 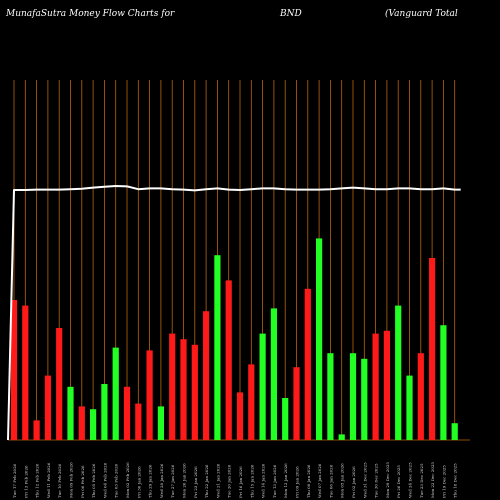 What do you see at coordinates (25, 481) in the screenshot?
I see `x-tick-label: Fri 13 Feb 2026` at bounding box center [25, 481].